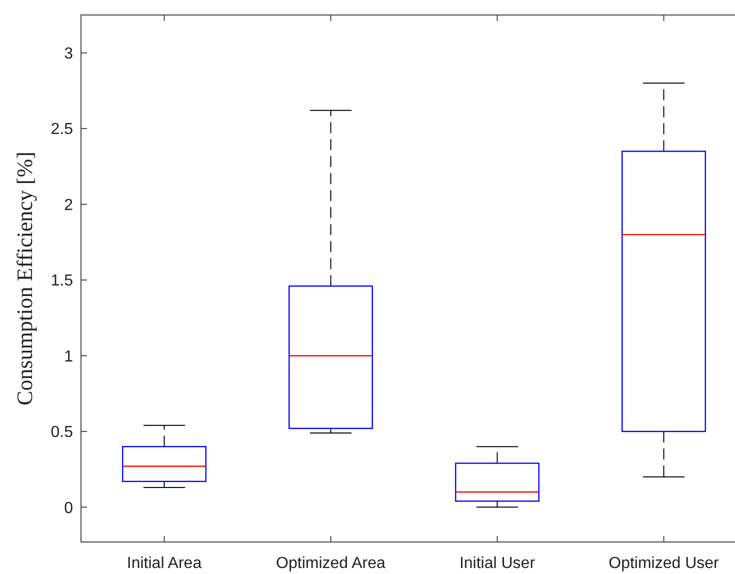 The height and width of the screenshot is (574, 735). Describe the element at coordinates (69, 205) in the screenshot. I see `y-tick-label: 2` at that location.